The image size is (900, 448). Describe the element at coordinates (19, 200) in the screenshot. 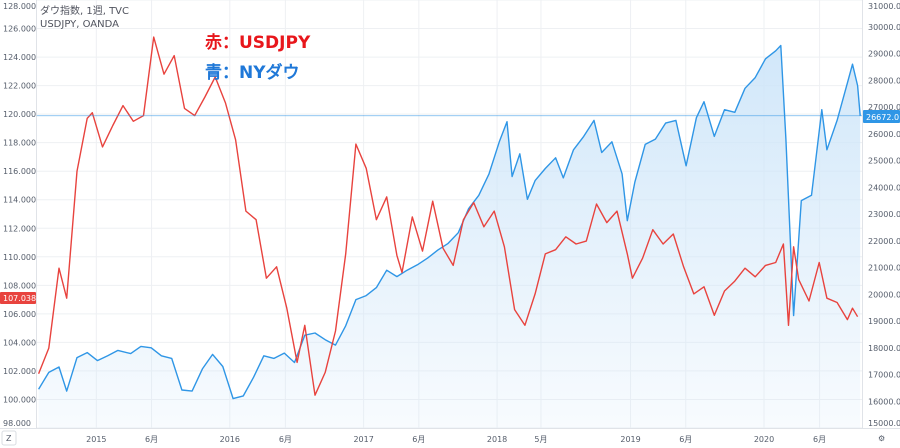

I see `left-tick-label: 114.000` at that location.